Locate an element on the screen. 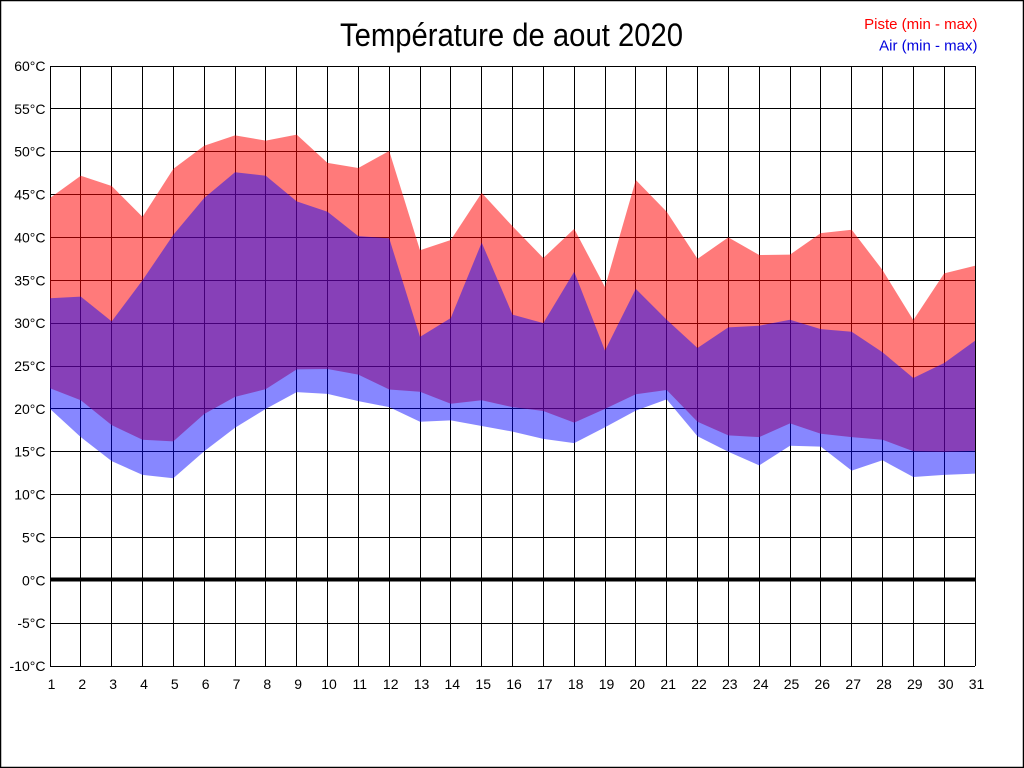 This screenshot has width=1024, height=768. svg-text: 1 is located at coordinates (52, 684).